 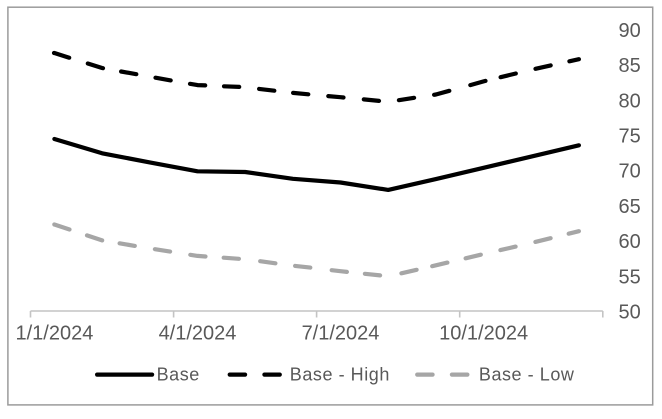 I want to click on svg-text: 85, so click(x=630, y=66).